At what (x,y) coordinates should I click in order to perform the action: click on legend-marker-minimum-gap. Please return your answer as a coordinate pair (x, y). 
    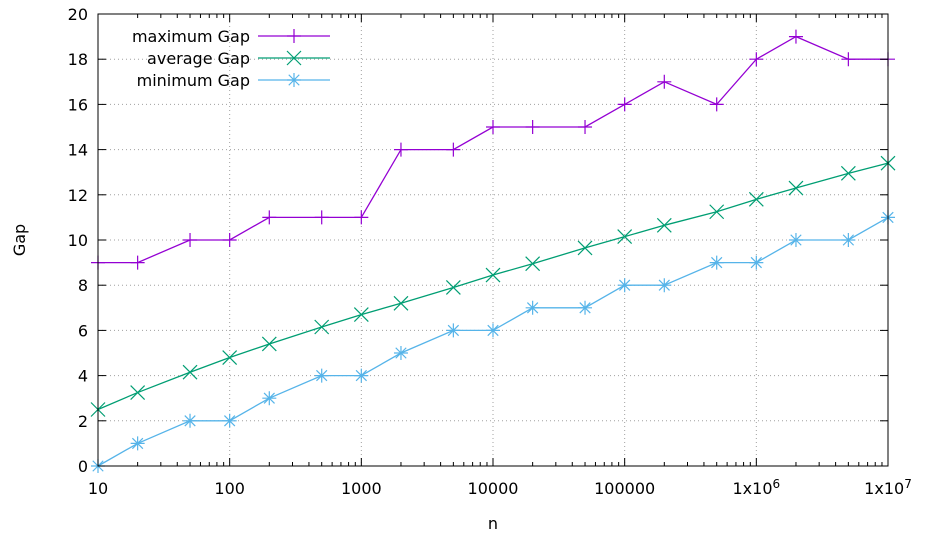
    Looking at the image, I should click on (294, 80).